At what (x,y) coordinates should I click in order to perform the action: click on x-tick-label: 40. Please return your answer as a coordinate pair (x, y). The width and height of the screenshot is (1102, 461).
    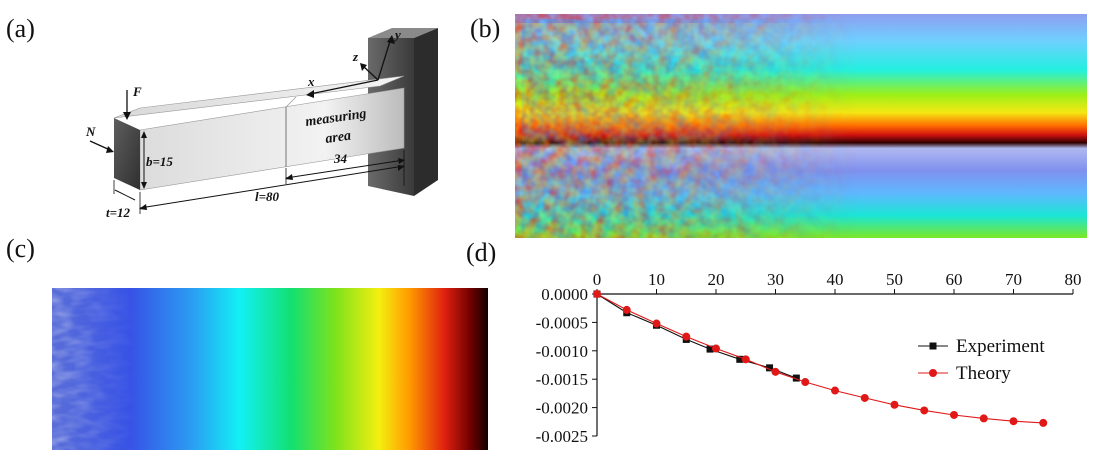
    Looking at the image, I should click on (835, 279).